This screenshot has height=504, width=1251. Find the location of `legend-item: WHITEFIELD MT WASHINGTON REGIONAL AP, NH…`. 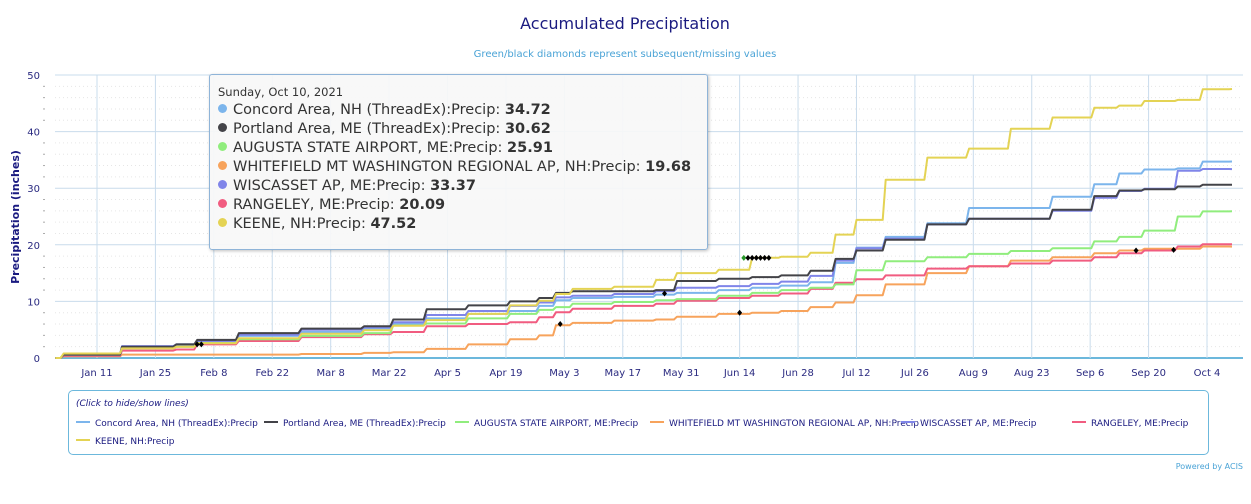

legend-item: WHITEFIELD MT WASHINGTON REGIONAL AP, NH… is located at coordinates (784, 424).